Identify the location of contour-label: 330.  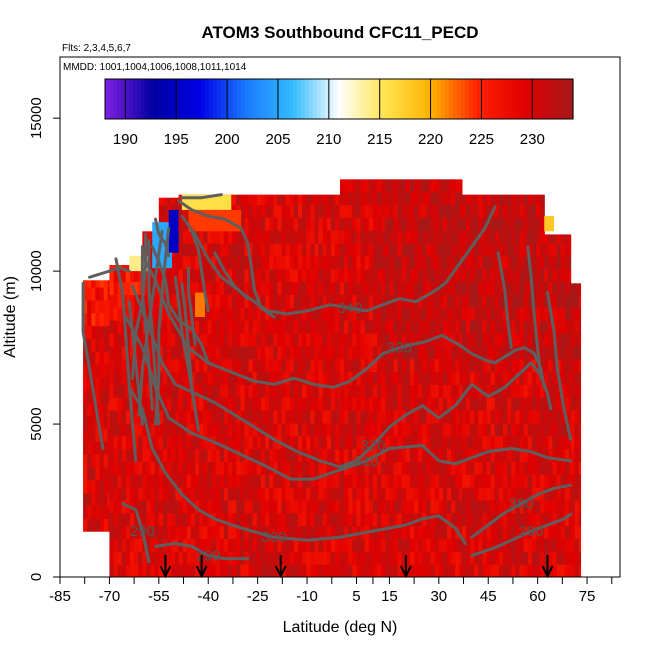
(399, 348).